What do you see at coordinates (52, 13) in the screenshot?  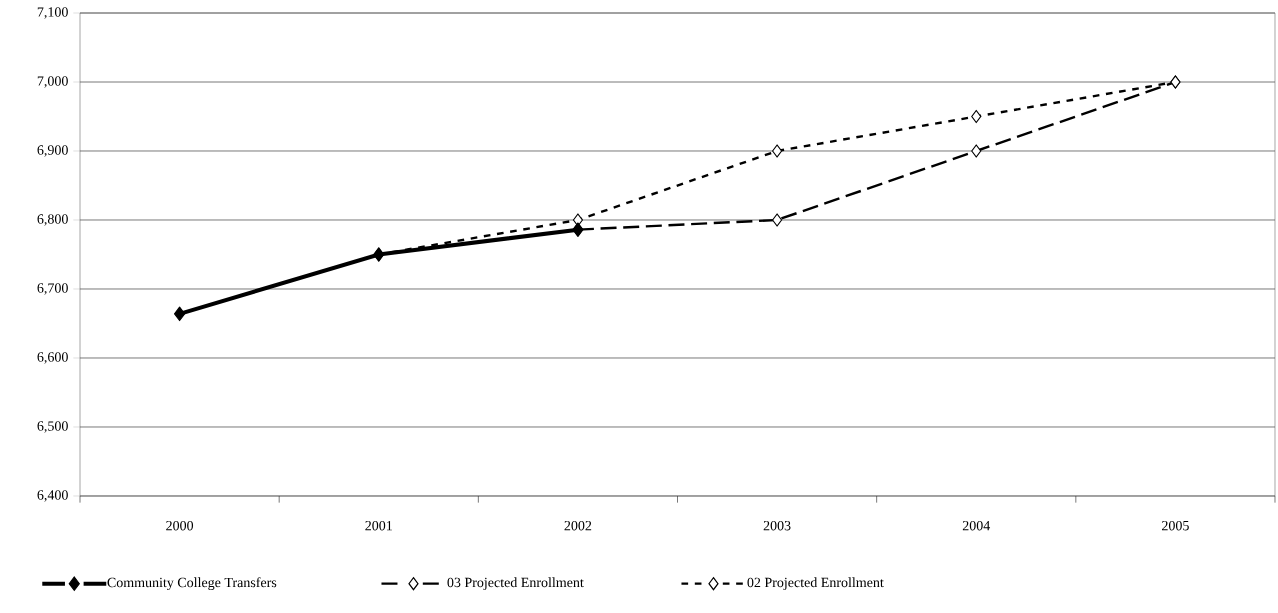 I see `y-tick-label: 7,100` at bounding box center [52, 13].